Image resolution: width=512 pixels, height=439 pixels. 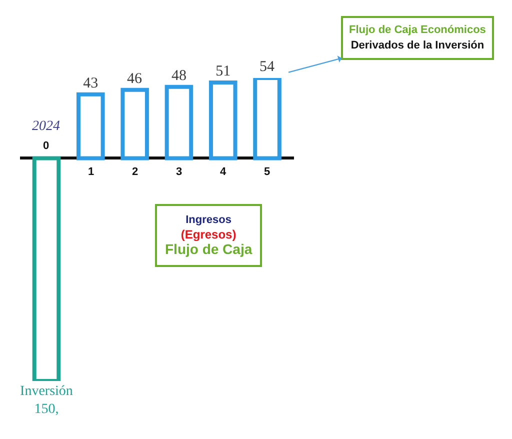 I want to click on data-label: 43, so click(x=90, y=83).